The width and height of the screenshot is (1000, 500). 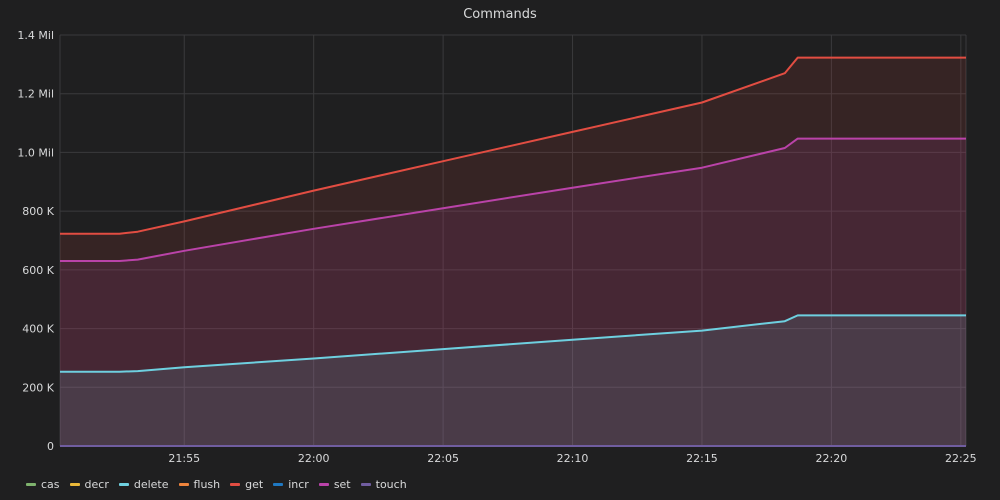 I want to click on legend-label: incr, so click(x=298, y=484).